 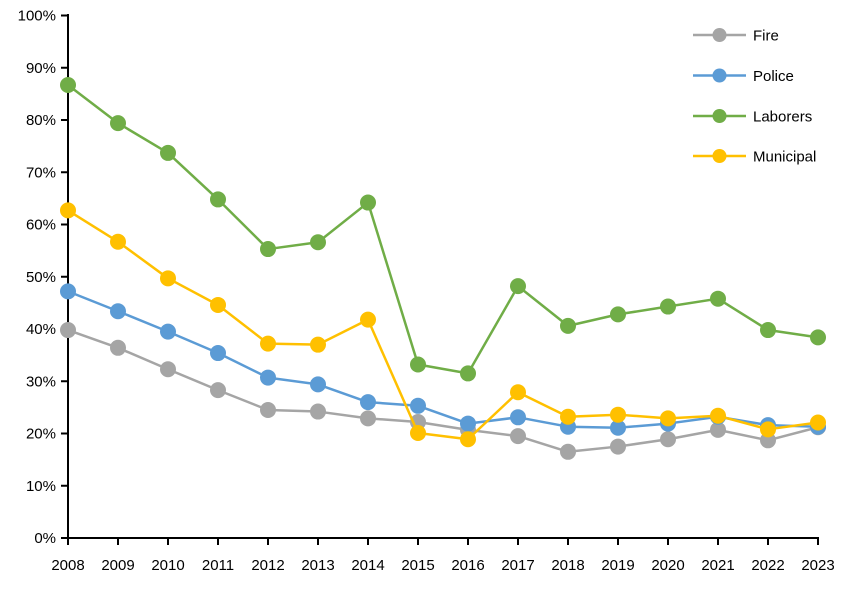 I want to click on y-axis-tick-label: 40%, so click(x=41, y=329).